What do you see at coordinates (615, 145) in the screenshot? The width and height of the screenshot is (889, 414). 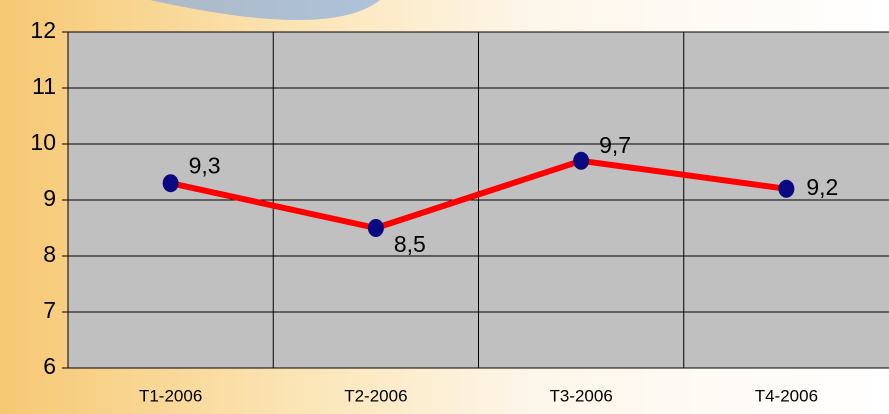 I see `data-label: 9,7` at bounding box center [615, 145].